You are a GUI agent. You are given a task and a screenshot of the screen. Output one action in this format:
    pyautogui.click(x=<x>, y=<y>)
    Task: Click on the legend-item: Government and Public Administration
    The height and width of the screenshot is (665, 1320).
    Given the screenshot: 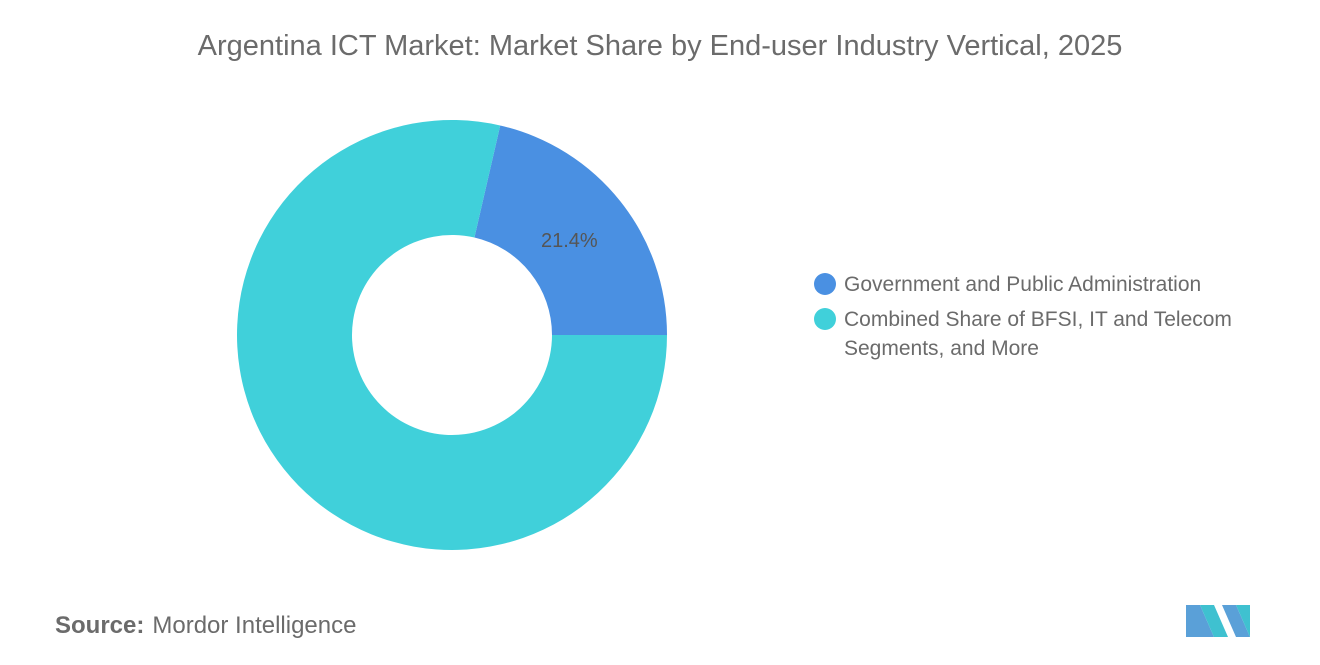 What is the action you would take?
    pyautogui.click(x=1044, y=284)
    